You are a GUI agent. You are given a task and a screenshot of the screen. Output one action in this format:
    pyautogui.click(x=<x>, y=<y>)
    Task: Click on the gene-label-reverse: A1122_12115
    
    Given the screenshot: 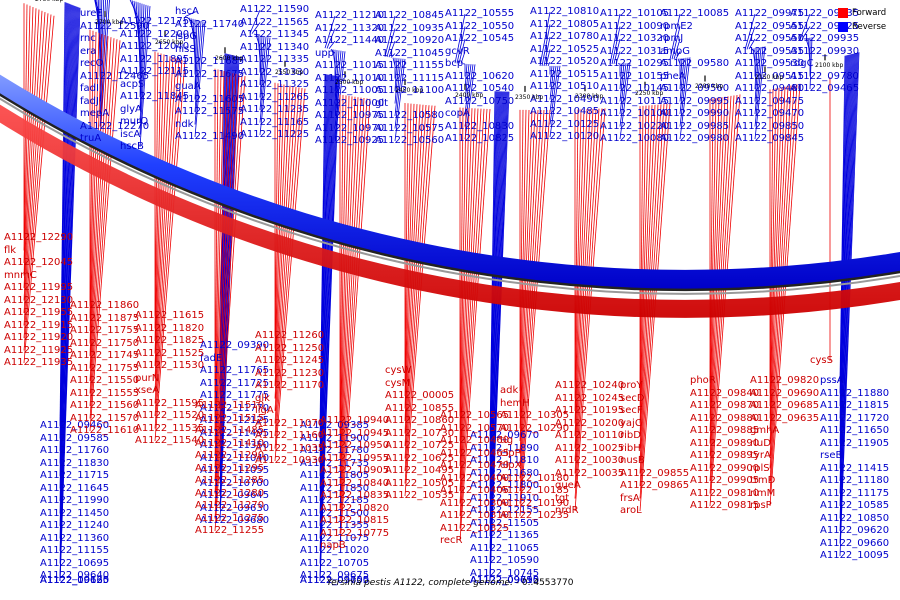 What is the action you would take?
    pyautogui.click(x=155, y=71)
    